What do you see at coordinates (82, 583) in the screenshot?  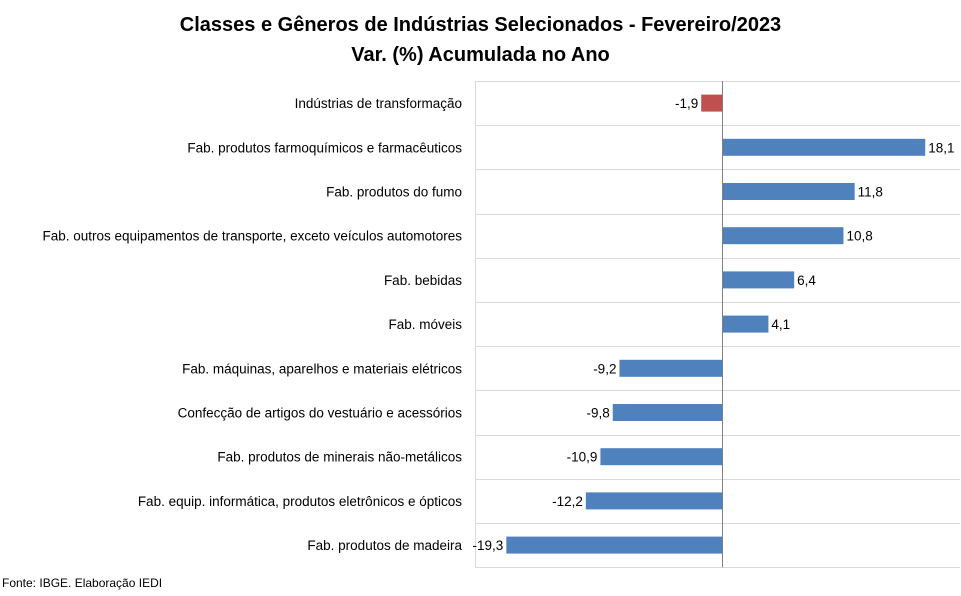 I see `source-note: Fonte: IBGE. Elaboração IEDI` at bounding box center [82, 583].